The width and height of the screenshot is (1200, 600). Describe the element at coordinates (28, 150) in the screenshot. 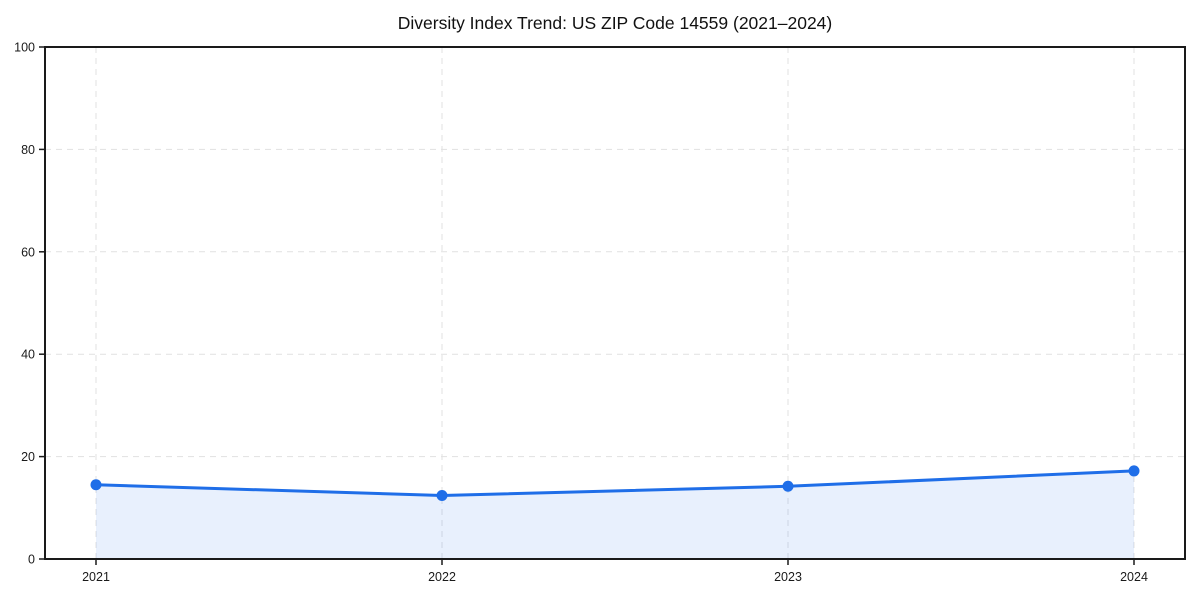

I see `y-tick-label: 80` at that location.